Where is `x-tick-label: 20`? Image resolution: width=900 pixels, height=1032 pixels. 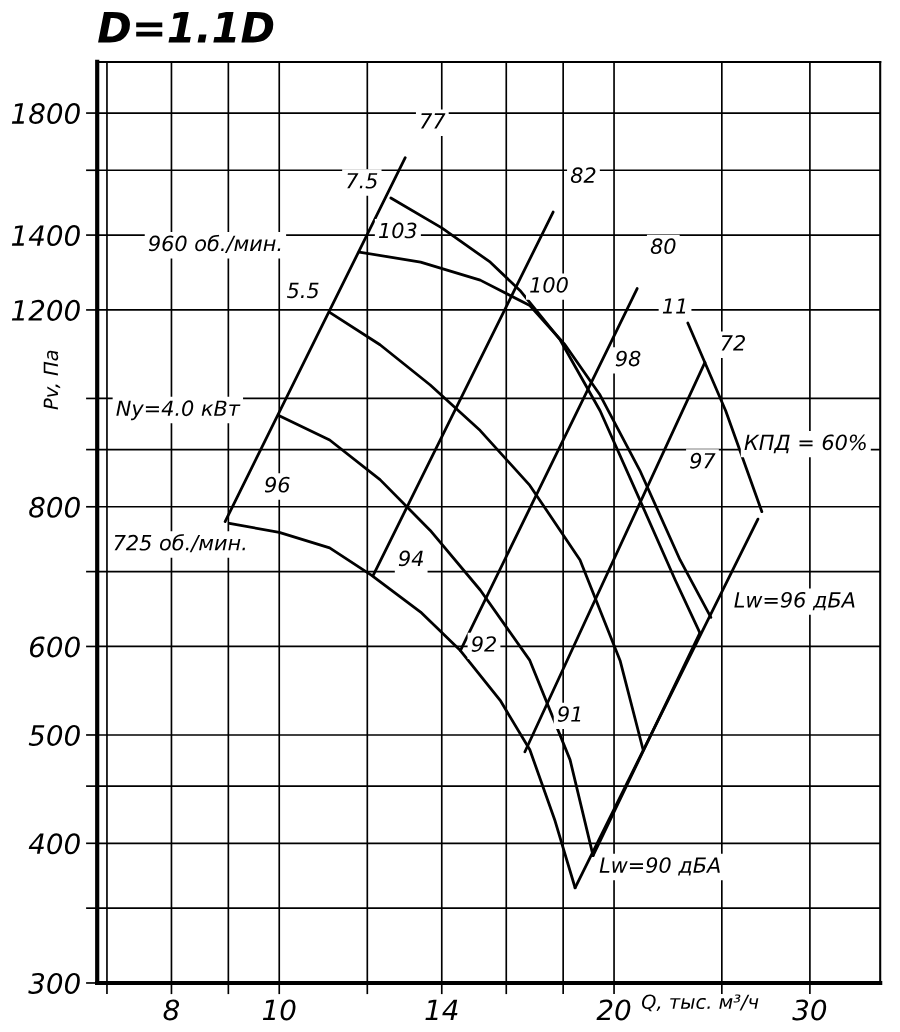 x-tick-label: 20 is located at coordinates (613, 1010).